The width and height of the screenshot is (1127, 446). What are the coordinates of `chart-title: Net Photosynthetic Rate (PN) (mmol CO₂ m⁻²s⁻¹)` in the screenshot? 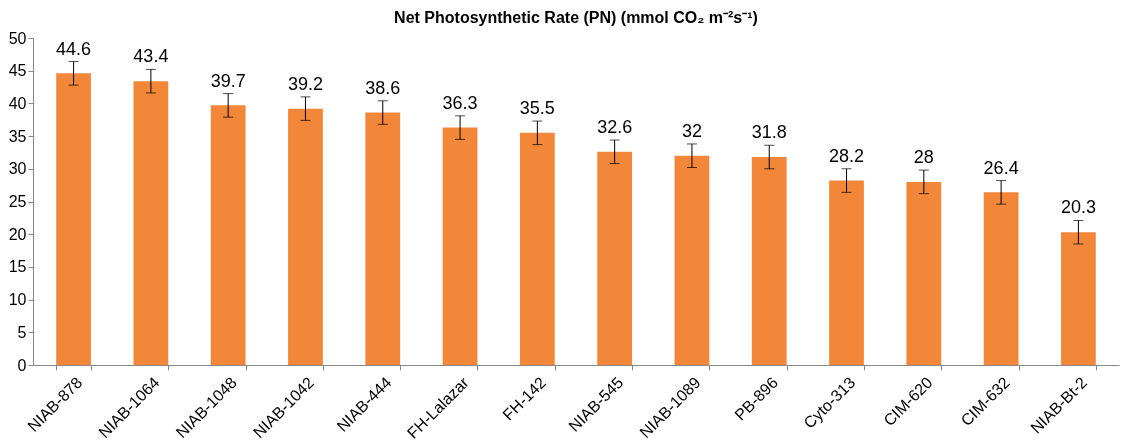 It's located at (576, 17).